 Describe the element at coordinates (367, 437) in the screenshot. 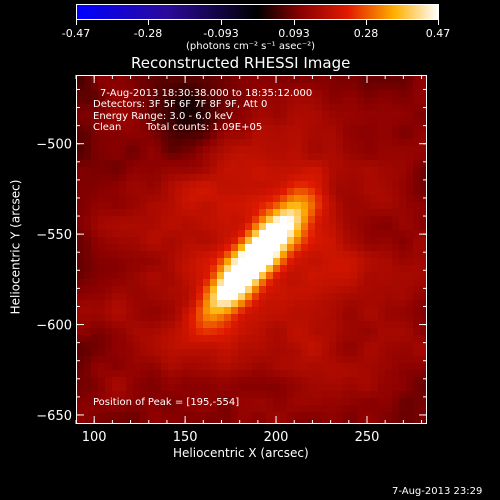

I see `x-tick-label: 250` at that location.